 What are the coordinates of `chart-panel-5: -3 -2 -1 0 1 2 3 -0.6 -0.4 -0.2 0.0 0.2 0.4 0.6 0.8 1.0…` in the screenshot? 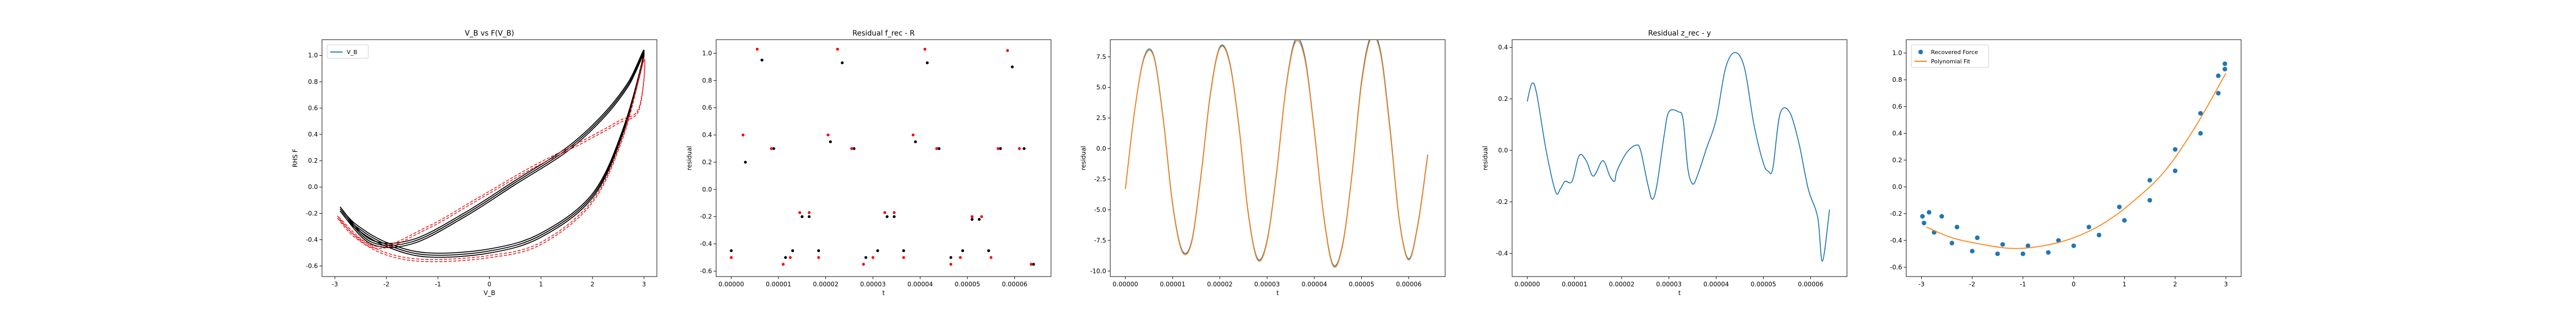 It's located at (2066, 163).